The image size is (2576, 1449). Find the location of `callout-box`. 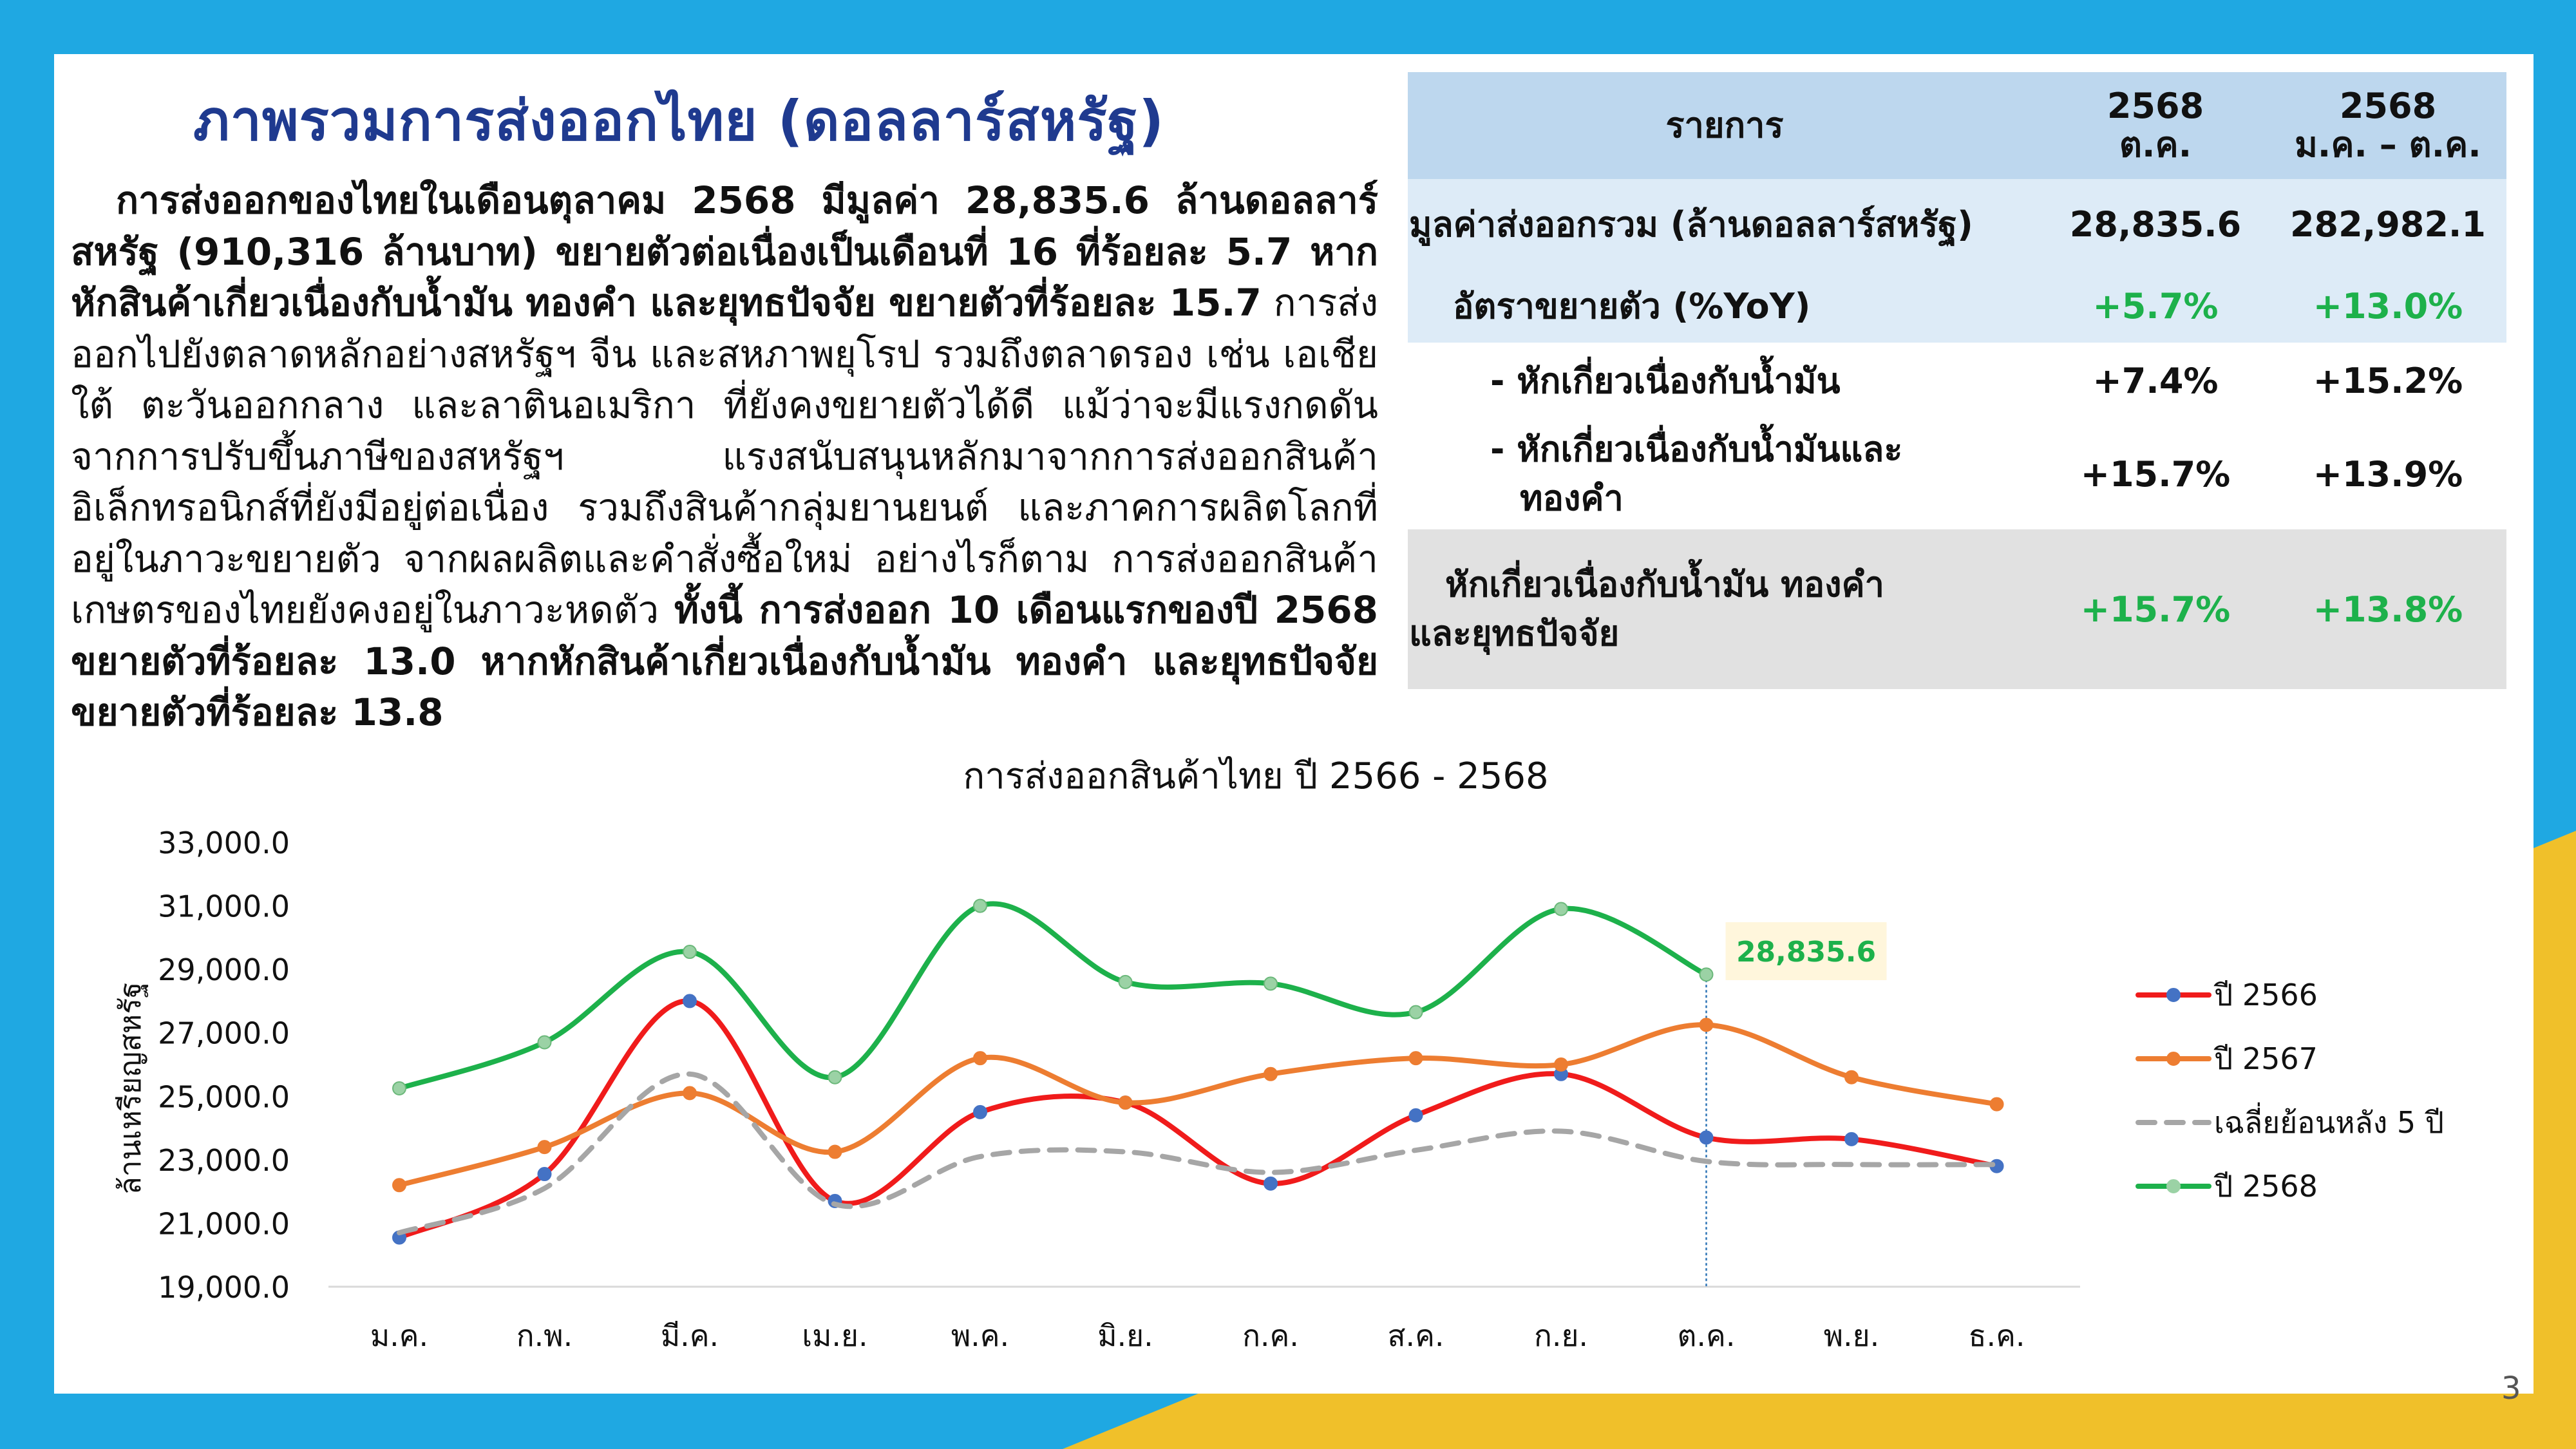

callout-box is located at coordinates (1806, 951).